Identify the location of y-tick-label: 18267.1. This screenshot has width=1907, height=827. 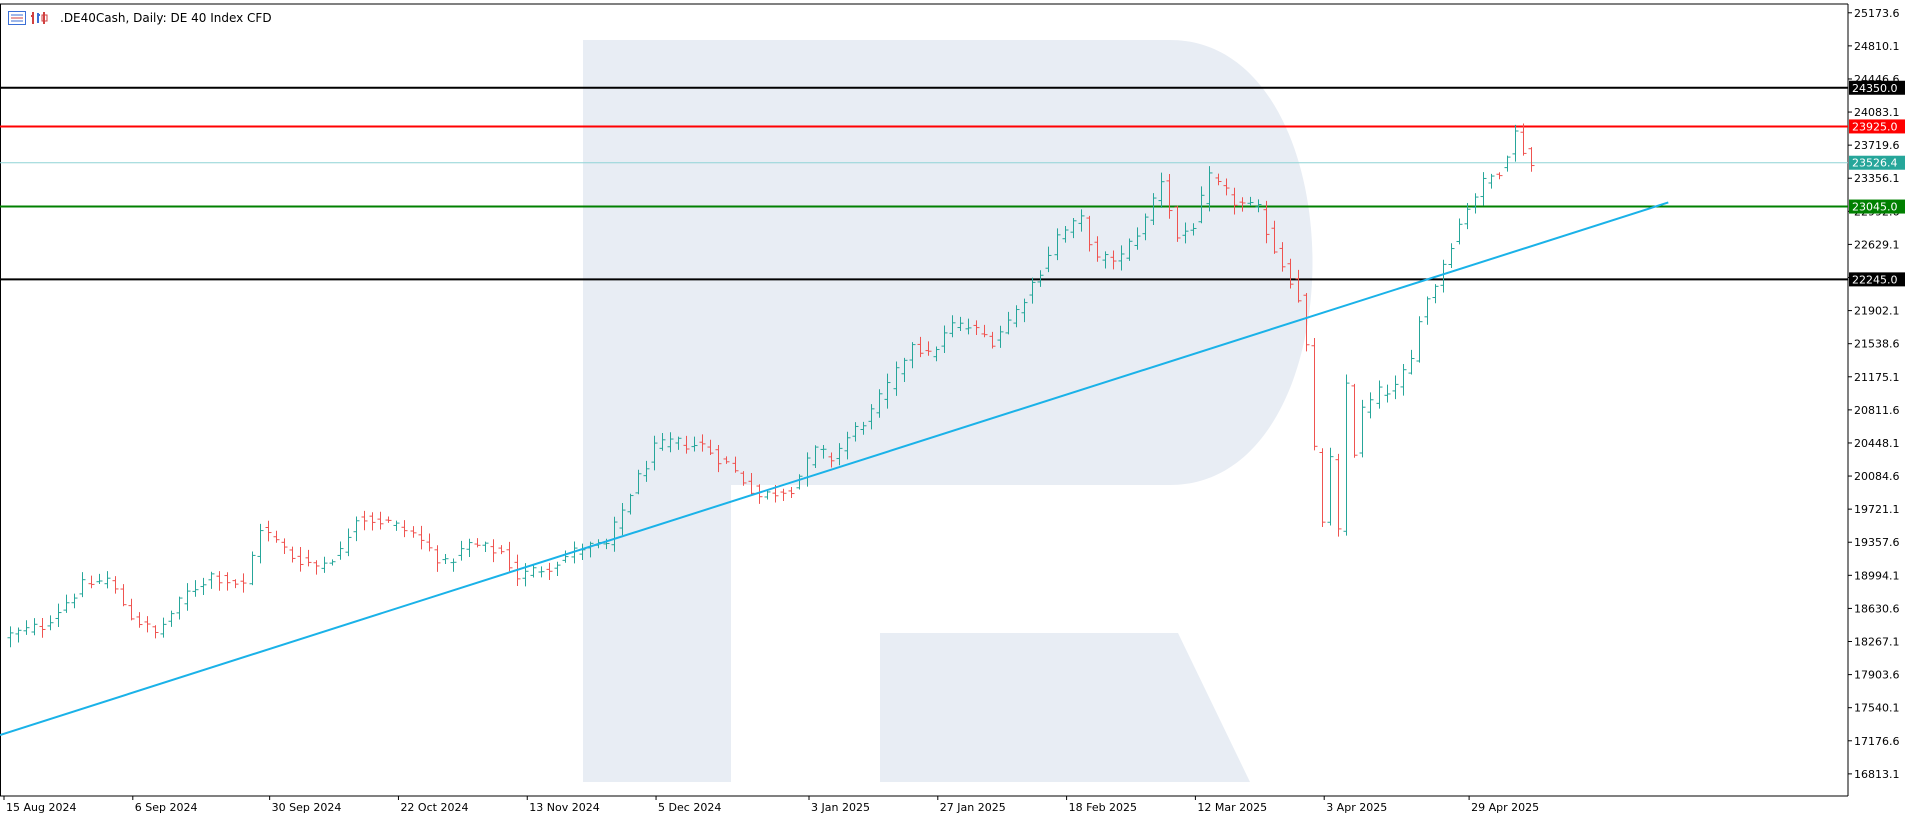
(1877, 642).